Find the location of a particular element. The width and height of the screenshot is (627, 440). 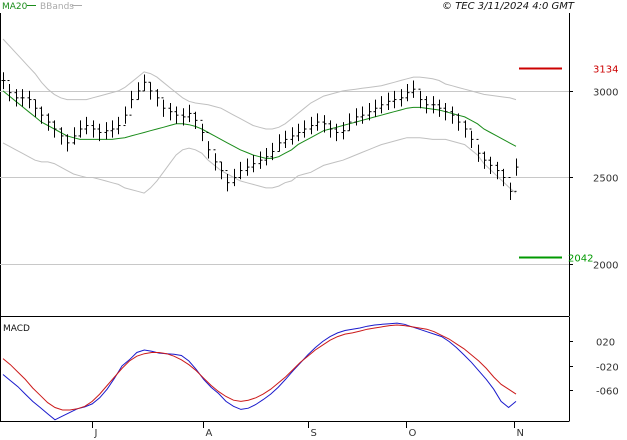

price-y-tick-label: 2500 is located at coordinates (605, 179).